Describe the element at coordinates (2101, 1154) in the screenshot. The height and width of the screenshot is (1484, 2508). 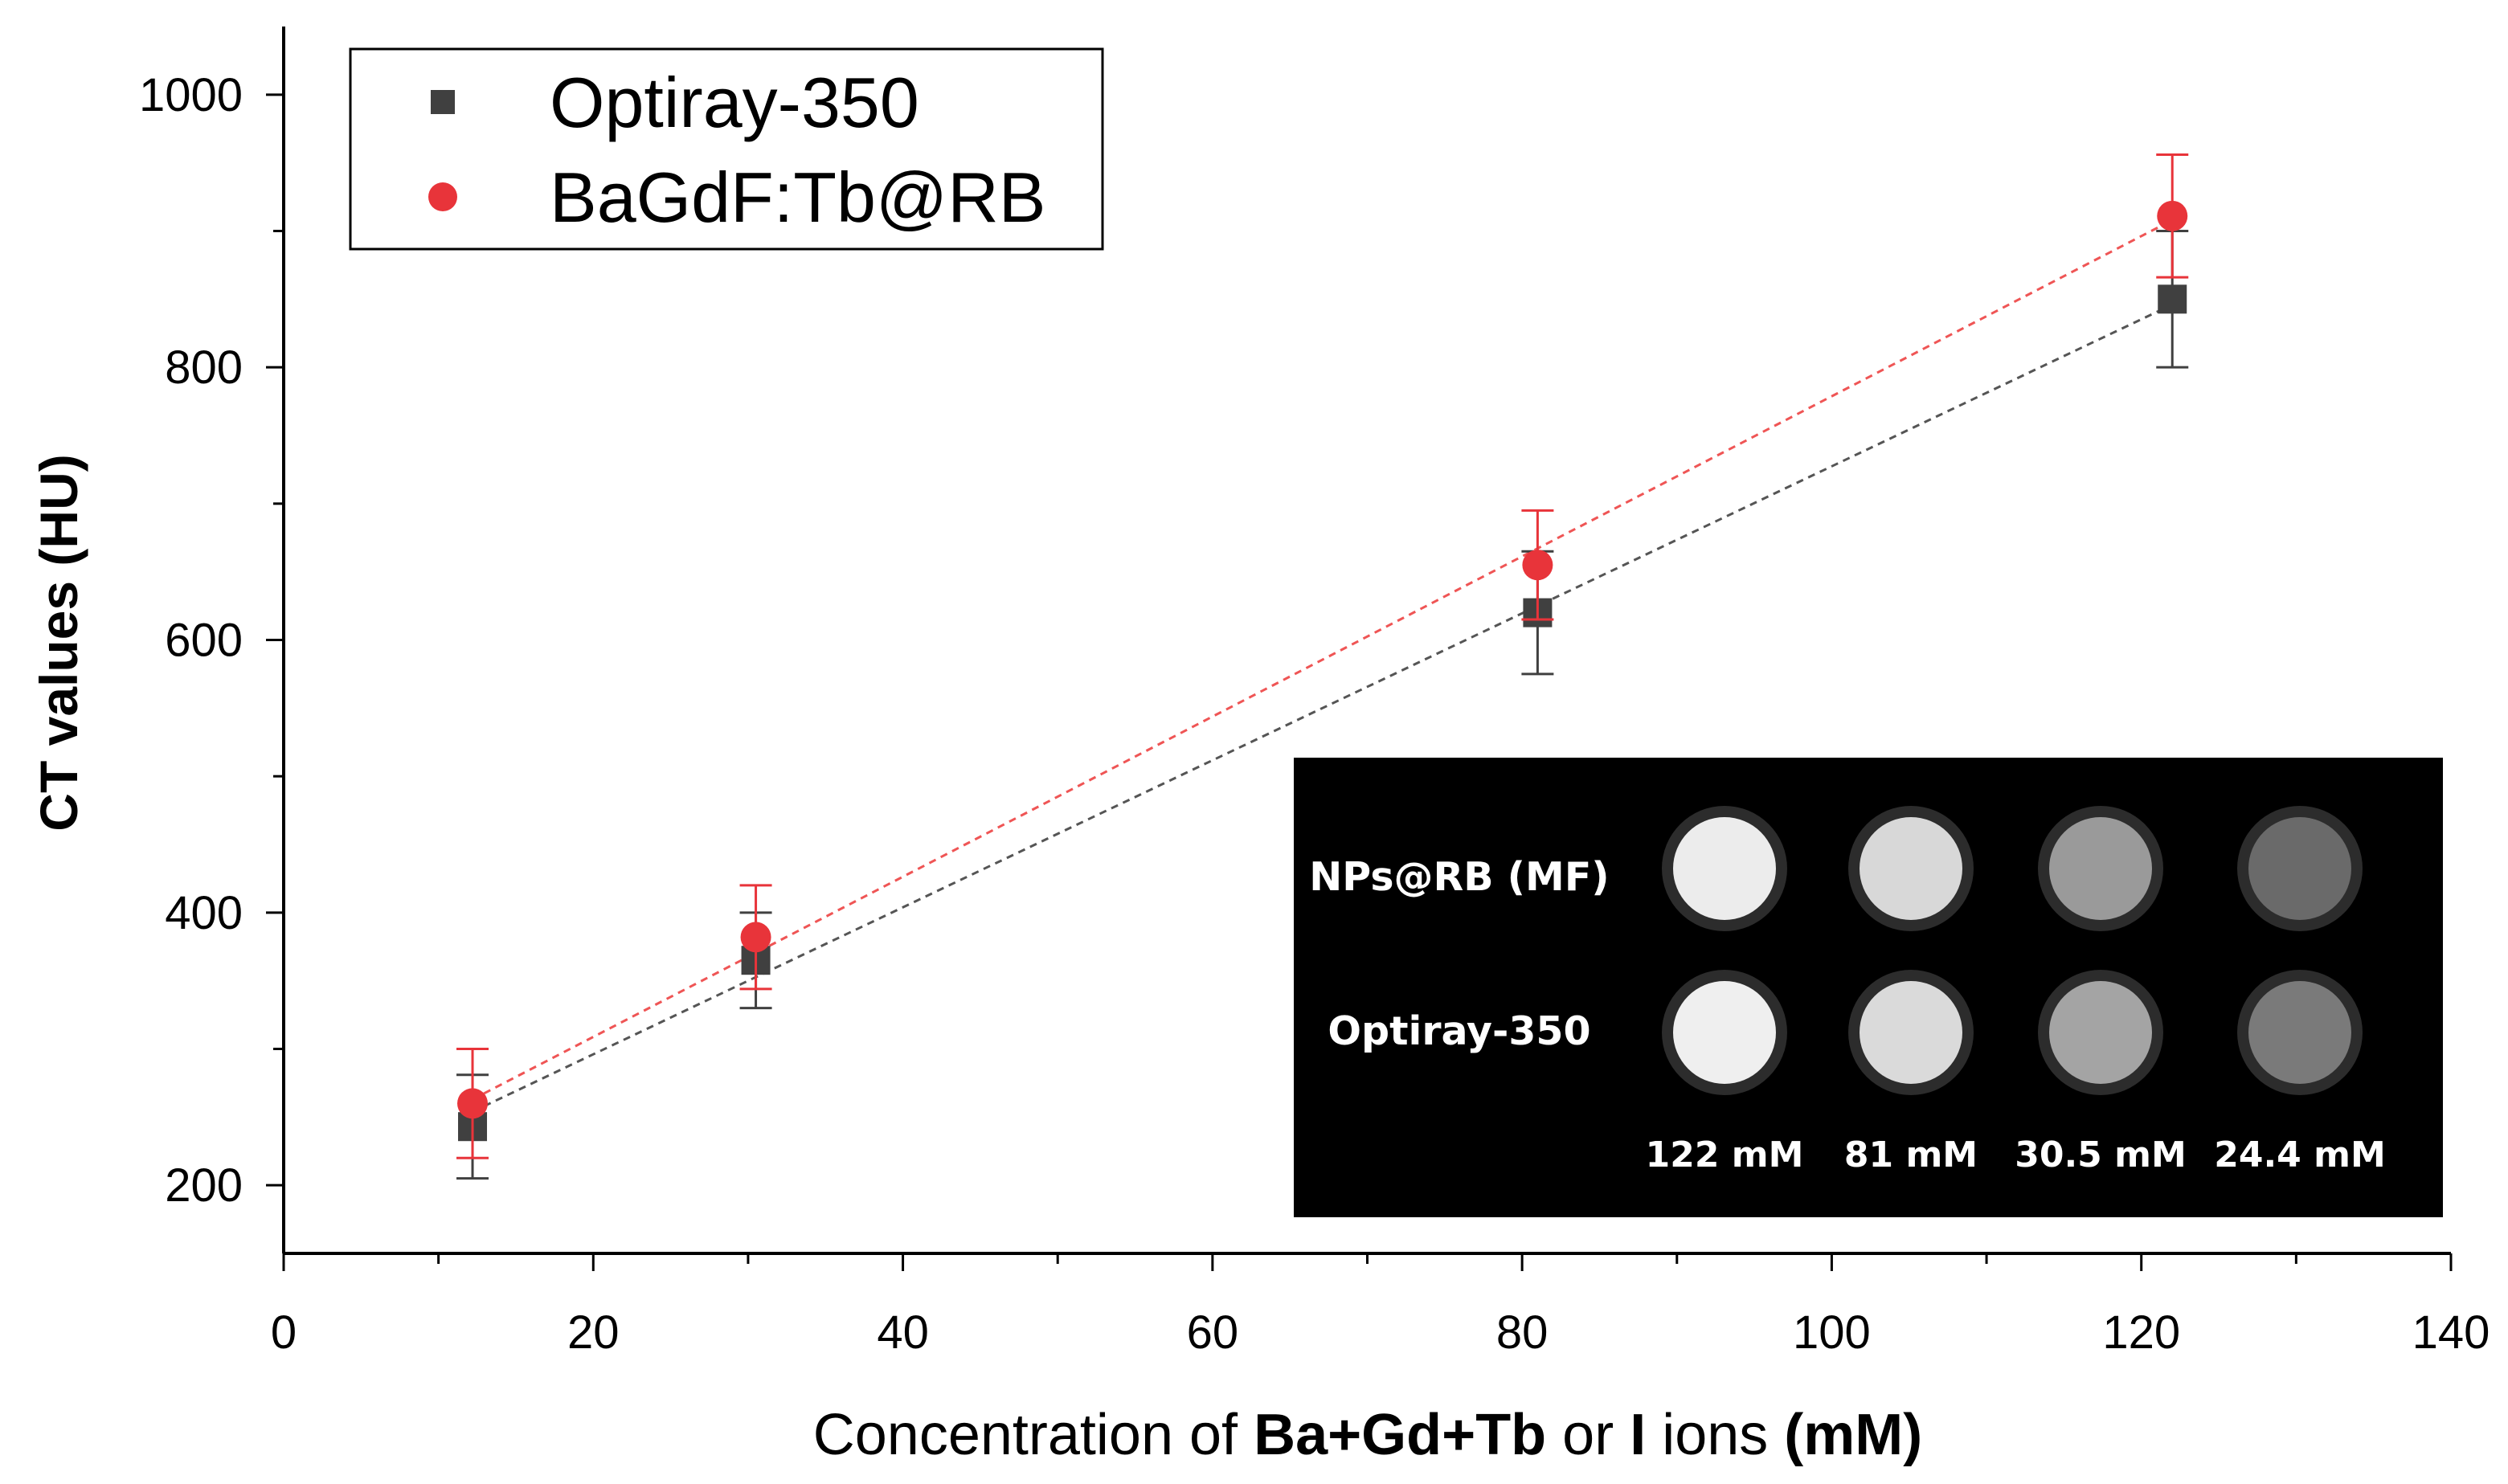
I see `inset-column-label: 30.5 mM` at that location.